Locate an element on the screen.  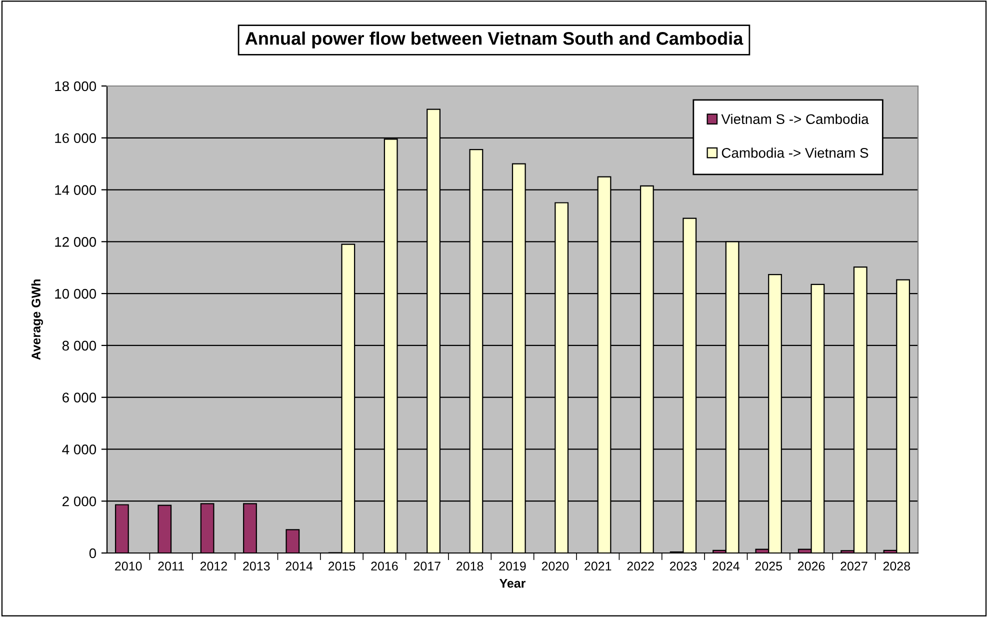
chart-title: Annual power flow between Vietnam South and Cambodia is located at coordinates (494, 40).